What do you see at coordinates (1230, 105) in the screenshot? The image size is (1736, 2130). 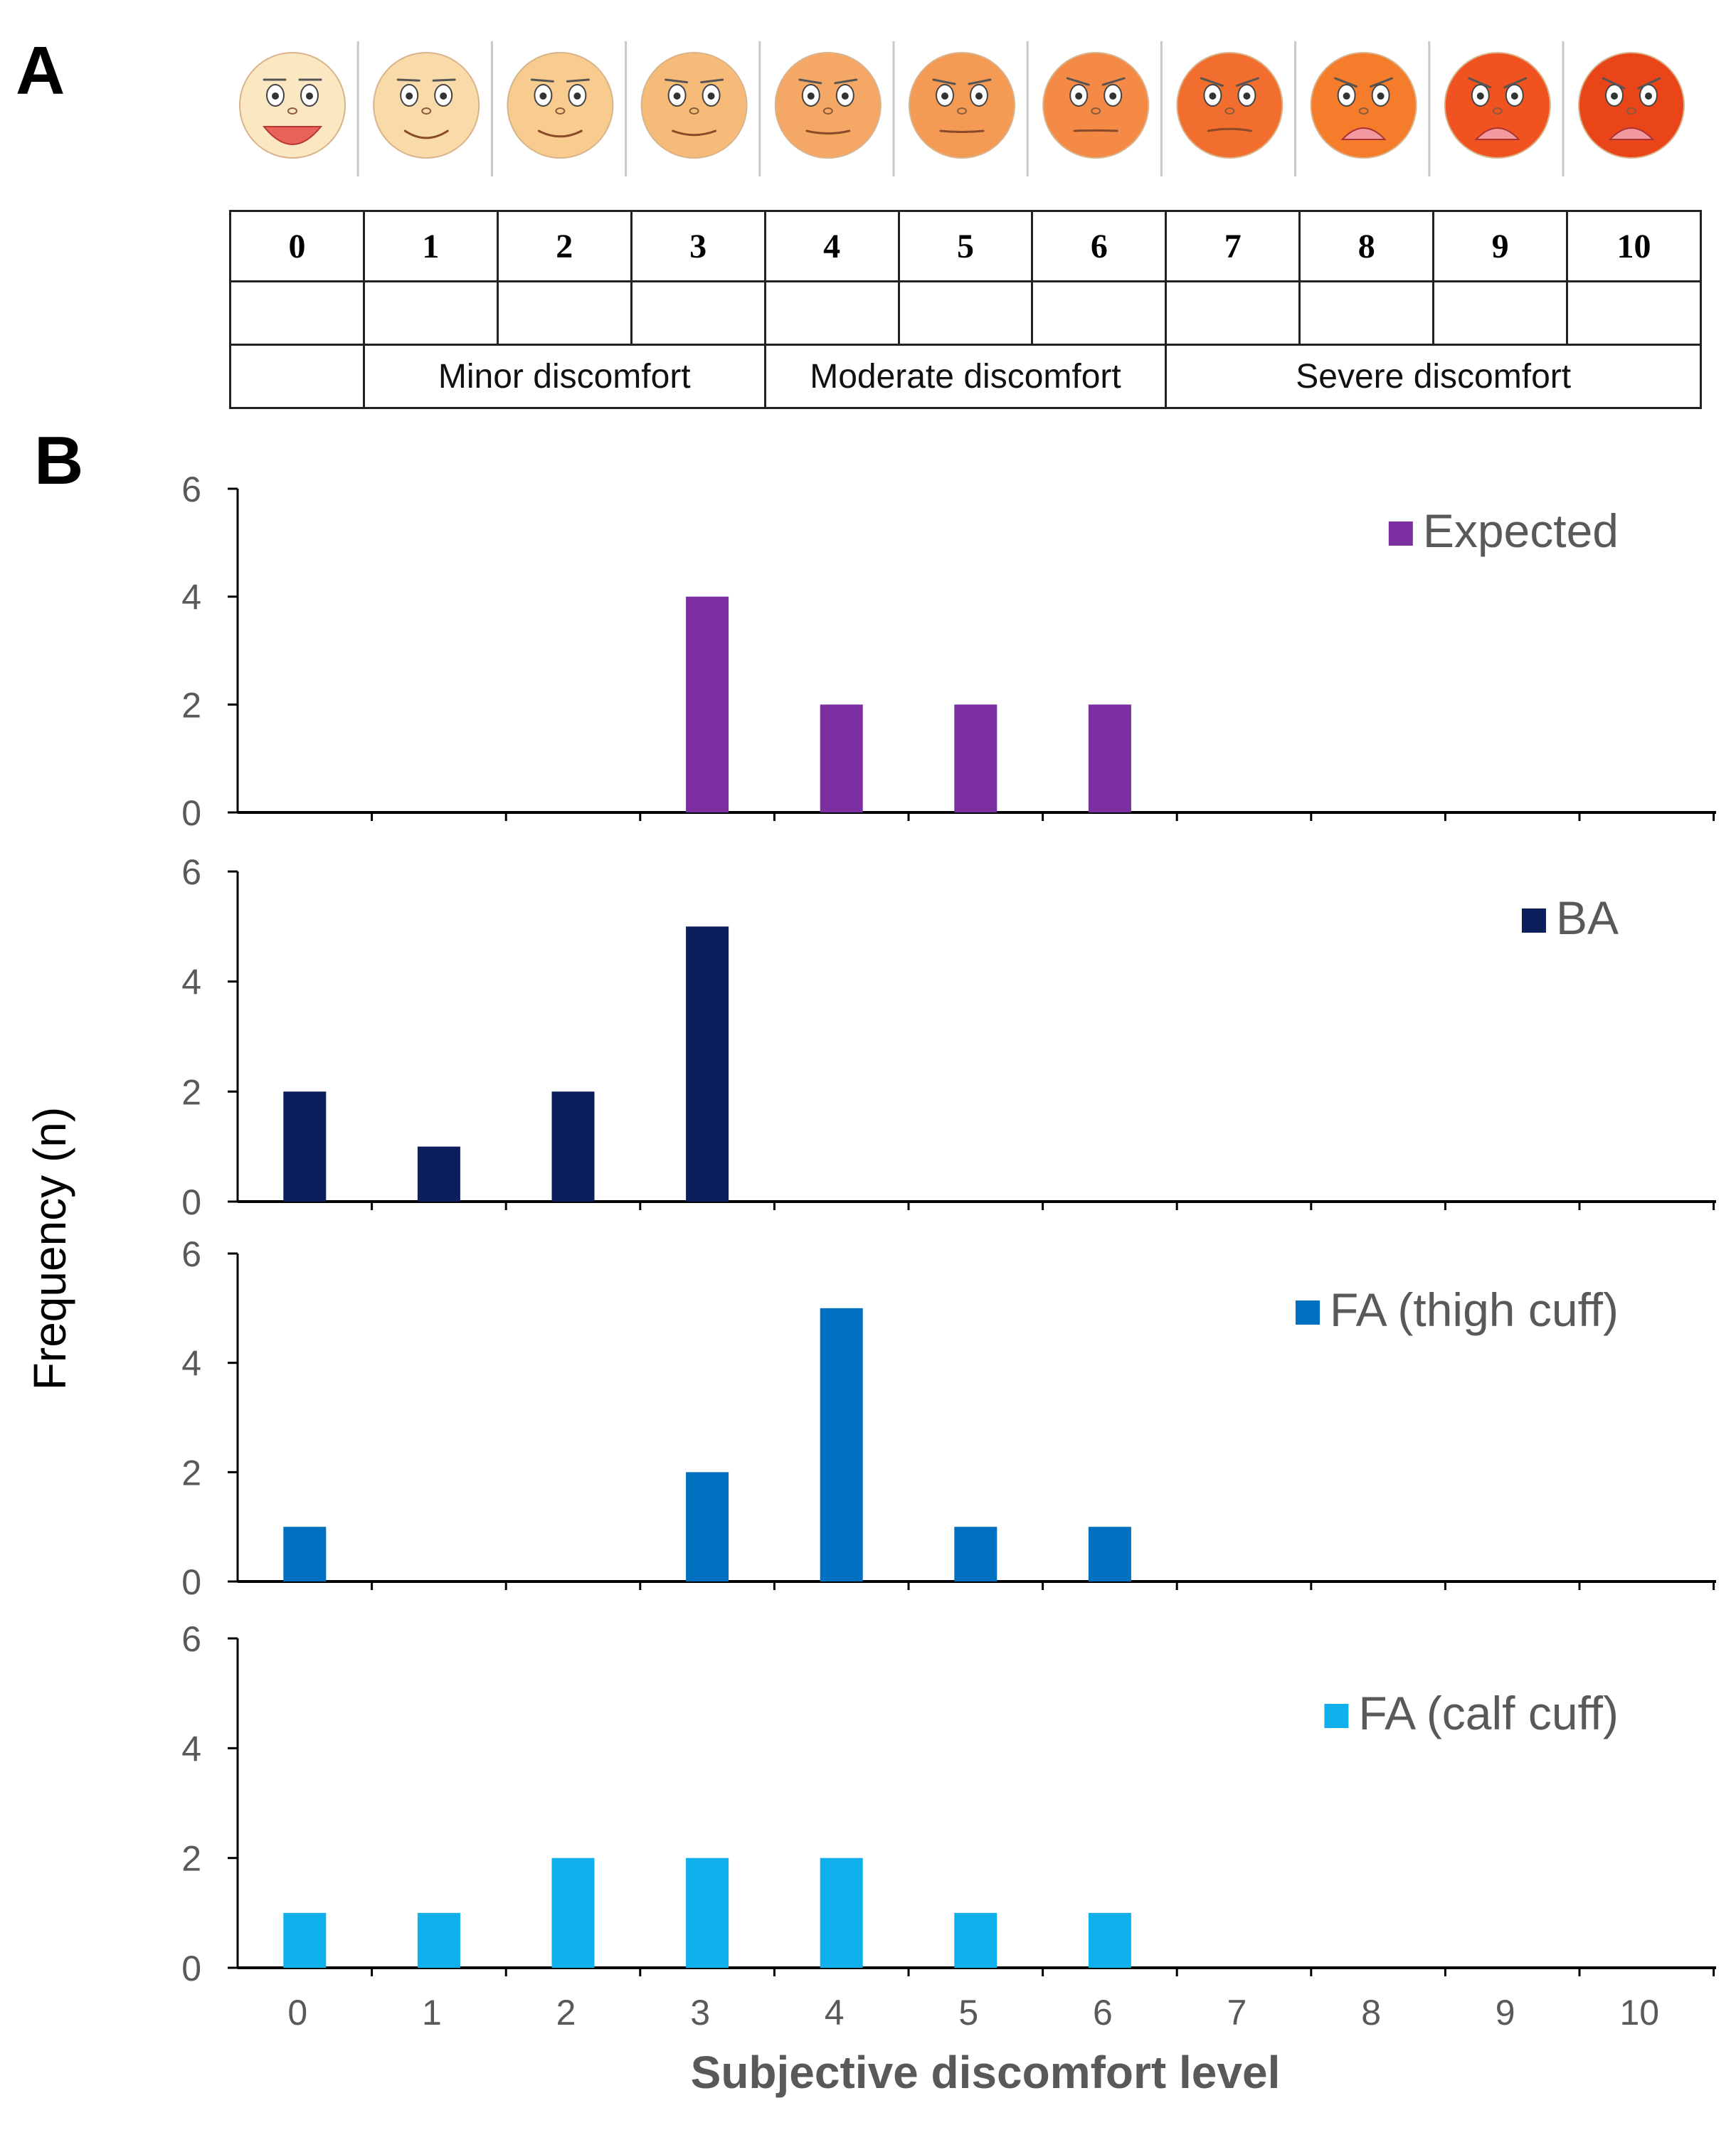 I see `face-7-icon` at bounding box center [1230, 105].